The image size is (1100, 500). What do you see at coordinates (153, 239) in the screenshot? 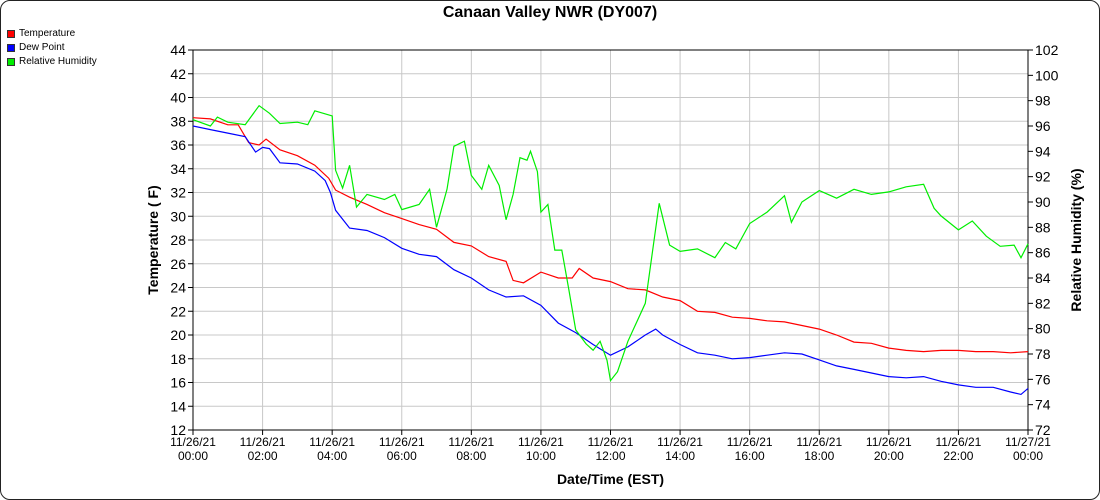
I see `y-axis-label: Temperature ( F)` at bounding box center [153, 239].